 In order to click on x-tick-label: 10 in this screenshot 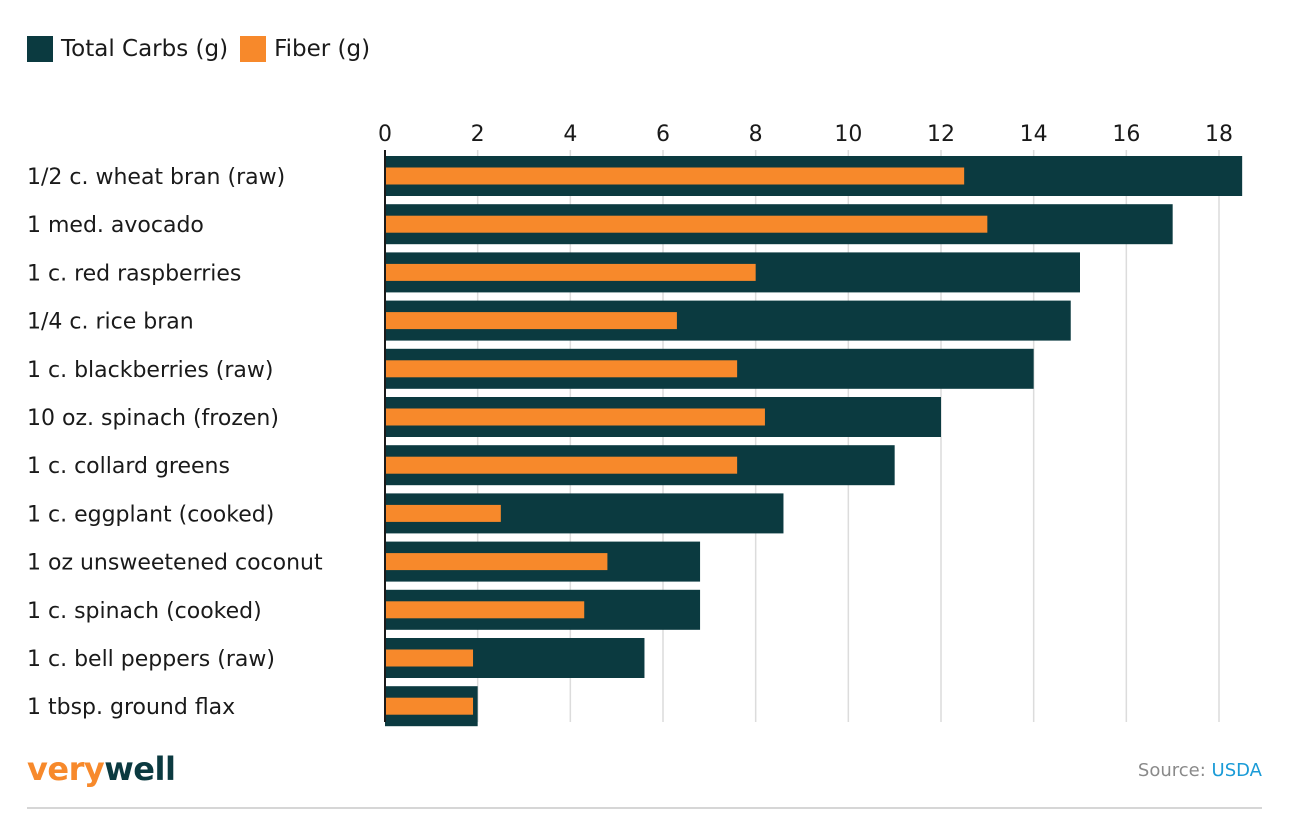, I will do `click(848, 134)`.